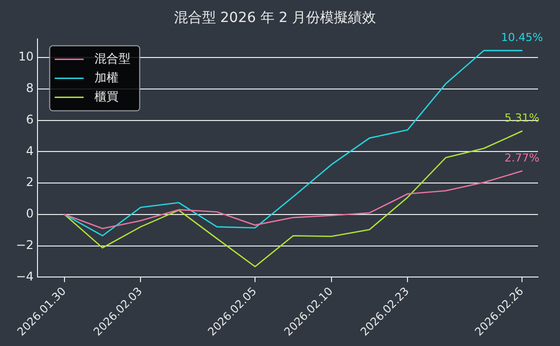 This screenshot has height=346, width=560. I want to click on y-tick-label: −2, so click(25, 245).